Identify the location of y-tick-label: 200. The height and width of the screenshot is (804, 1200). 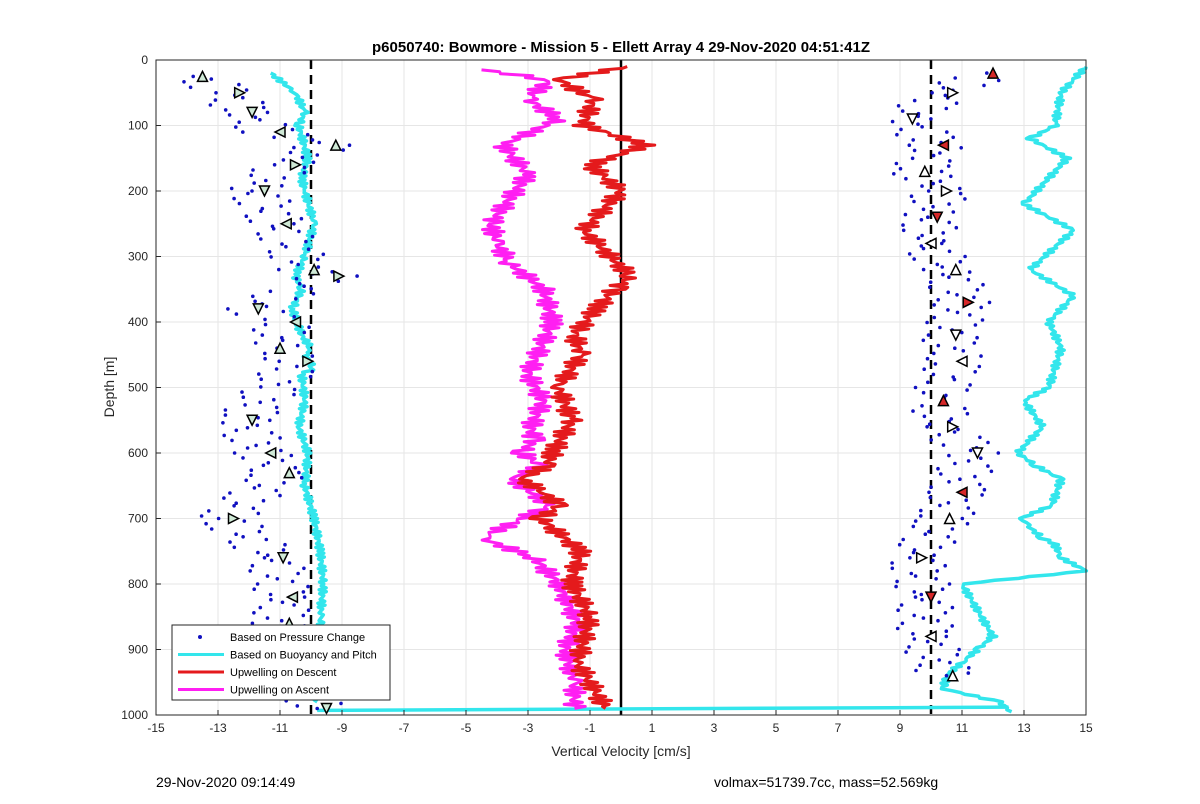
(138, 191).